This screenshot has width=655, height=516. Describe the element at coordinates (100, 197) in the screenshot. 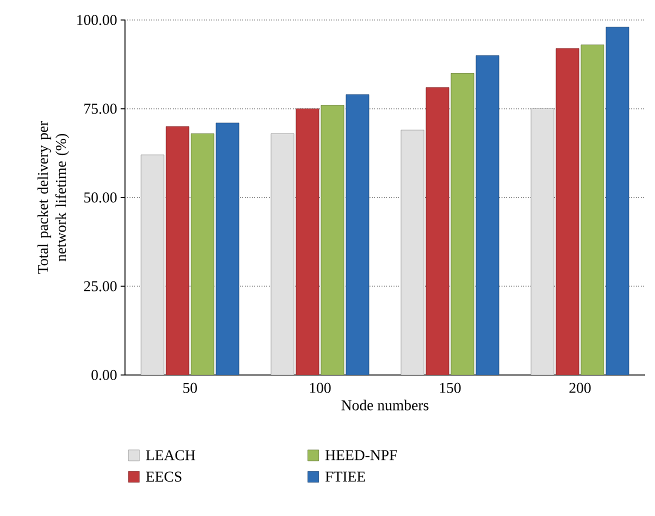

I see `y-tick-label: 50.00` at that location.